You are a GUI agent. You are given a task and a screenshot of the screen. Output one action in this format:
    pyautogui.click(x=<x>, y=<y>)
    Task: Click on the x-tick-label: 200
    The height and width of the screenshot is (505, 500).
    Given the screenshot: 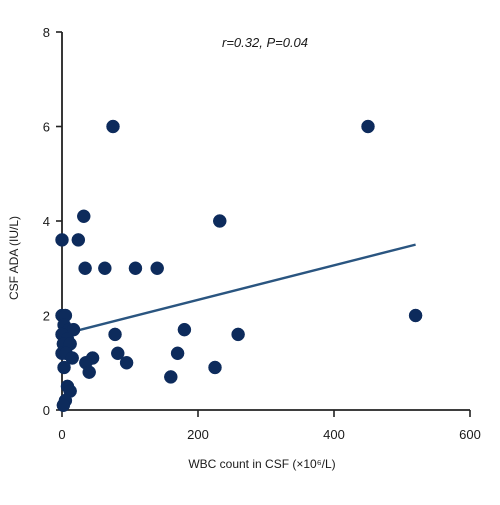 What is the action you would take?
    pyautogui.click(x=198, y=434)
    